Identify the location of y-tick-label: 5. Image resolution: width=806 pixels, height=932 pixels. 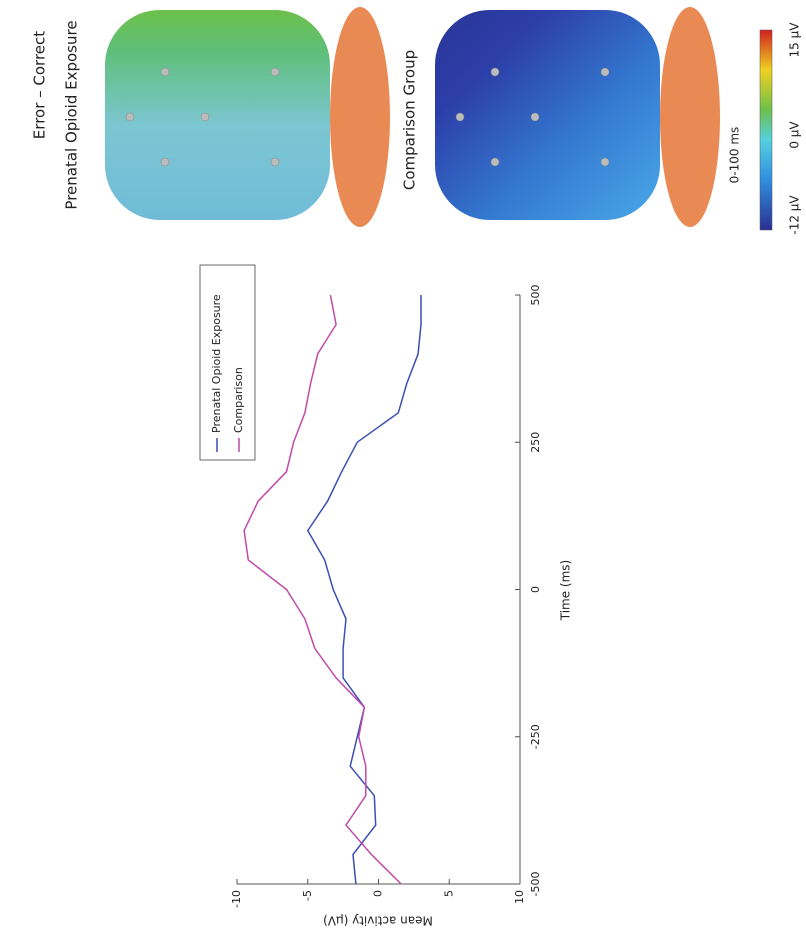
(448, 893).